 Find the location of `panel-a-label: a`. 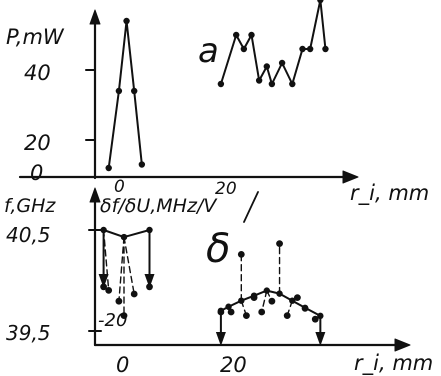

panel-a-label: a is located at coordinates (208, 51).